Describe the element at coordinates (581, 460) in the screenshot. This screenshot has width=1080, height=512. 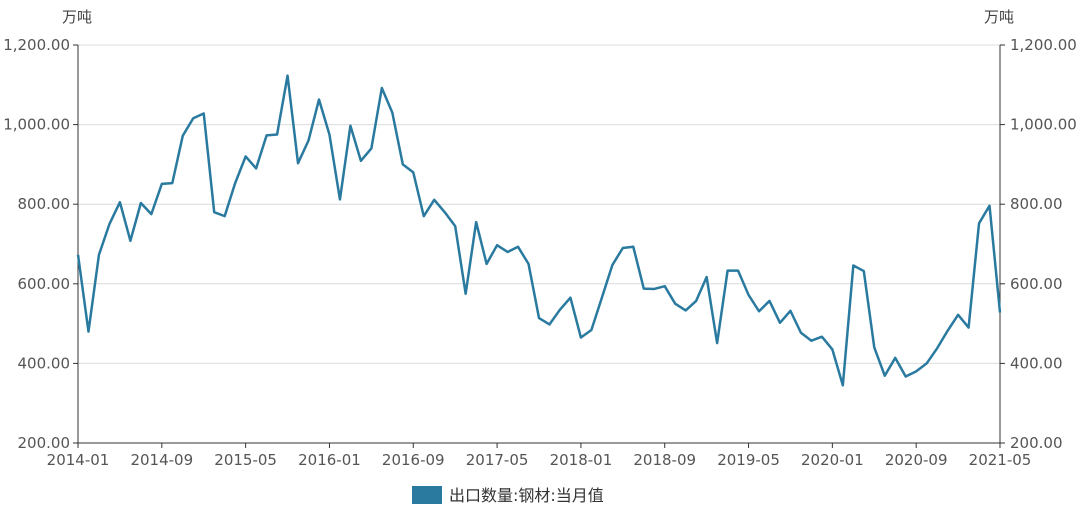
I see `x-tick-label: 2018-01` at that location.